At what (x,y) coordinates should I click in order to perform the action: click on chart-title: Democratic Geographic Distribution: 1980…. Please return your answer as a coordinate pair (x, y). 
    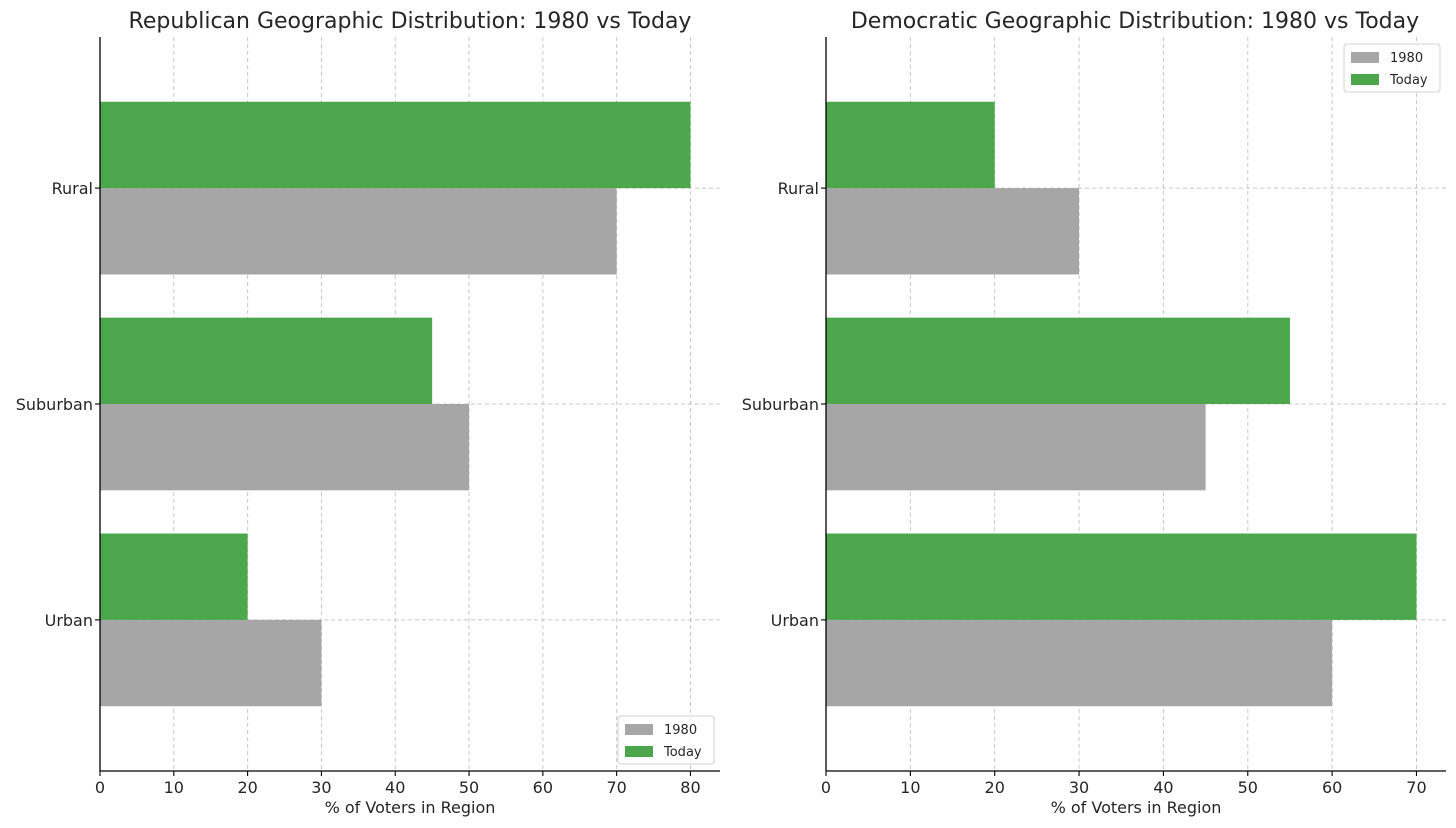
    Looking at the image, I should click on (1135, 21).